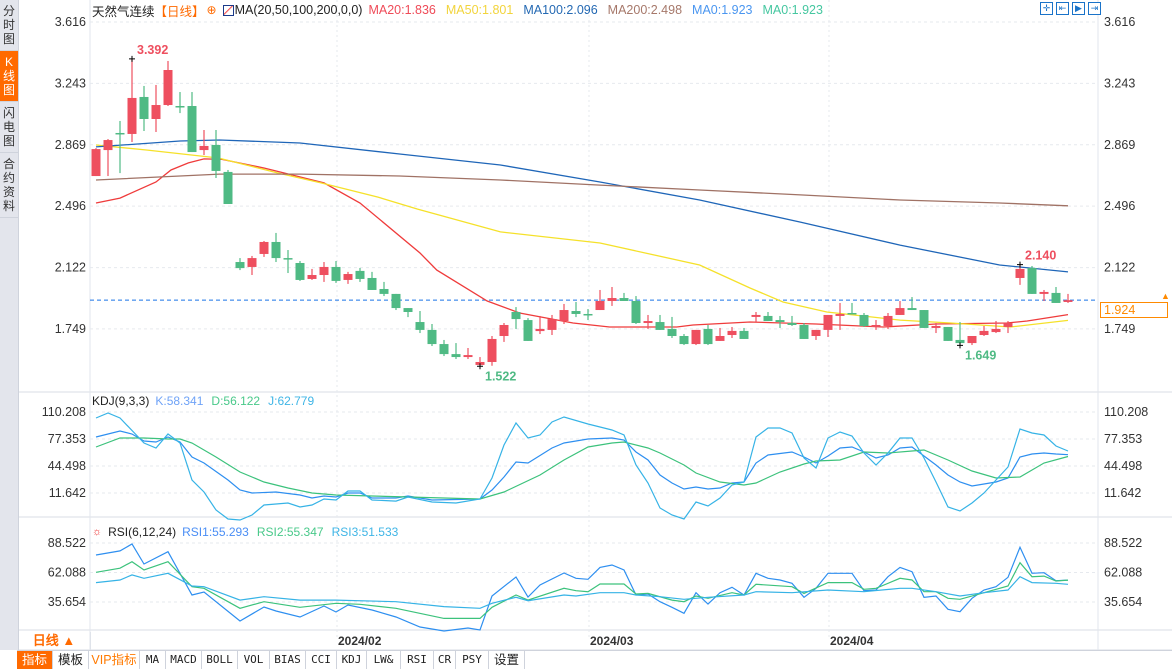 The image size is (1172, 669). What do you see at coordinates (1046, 8) in the screenshot?
I see `crosshair-icon: ✛` at bounding box center [1046, 8].